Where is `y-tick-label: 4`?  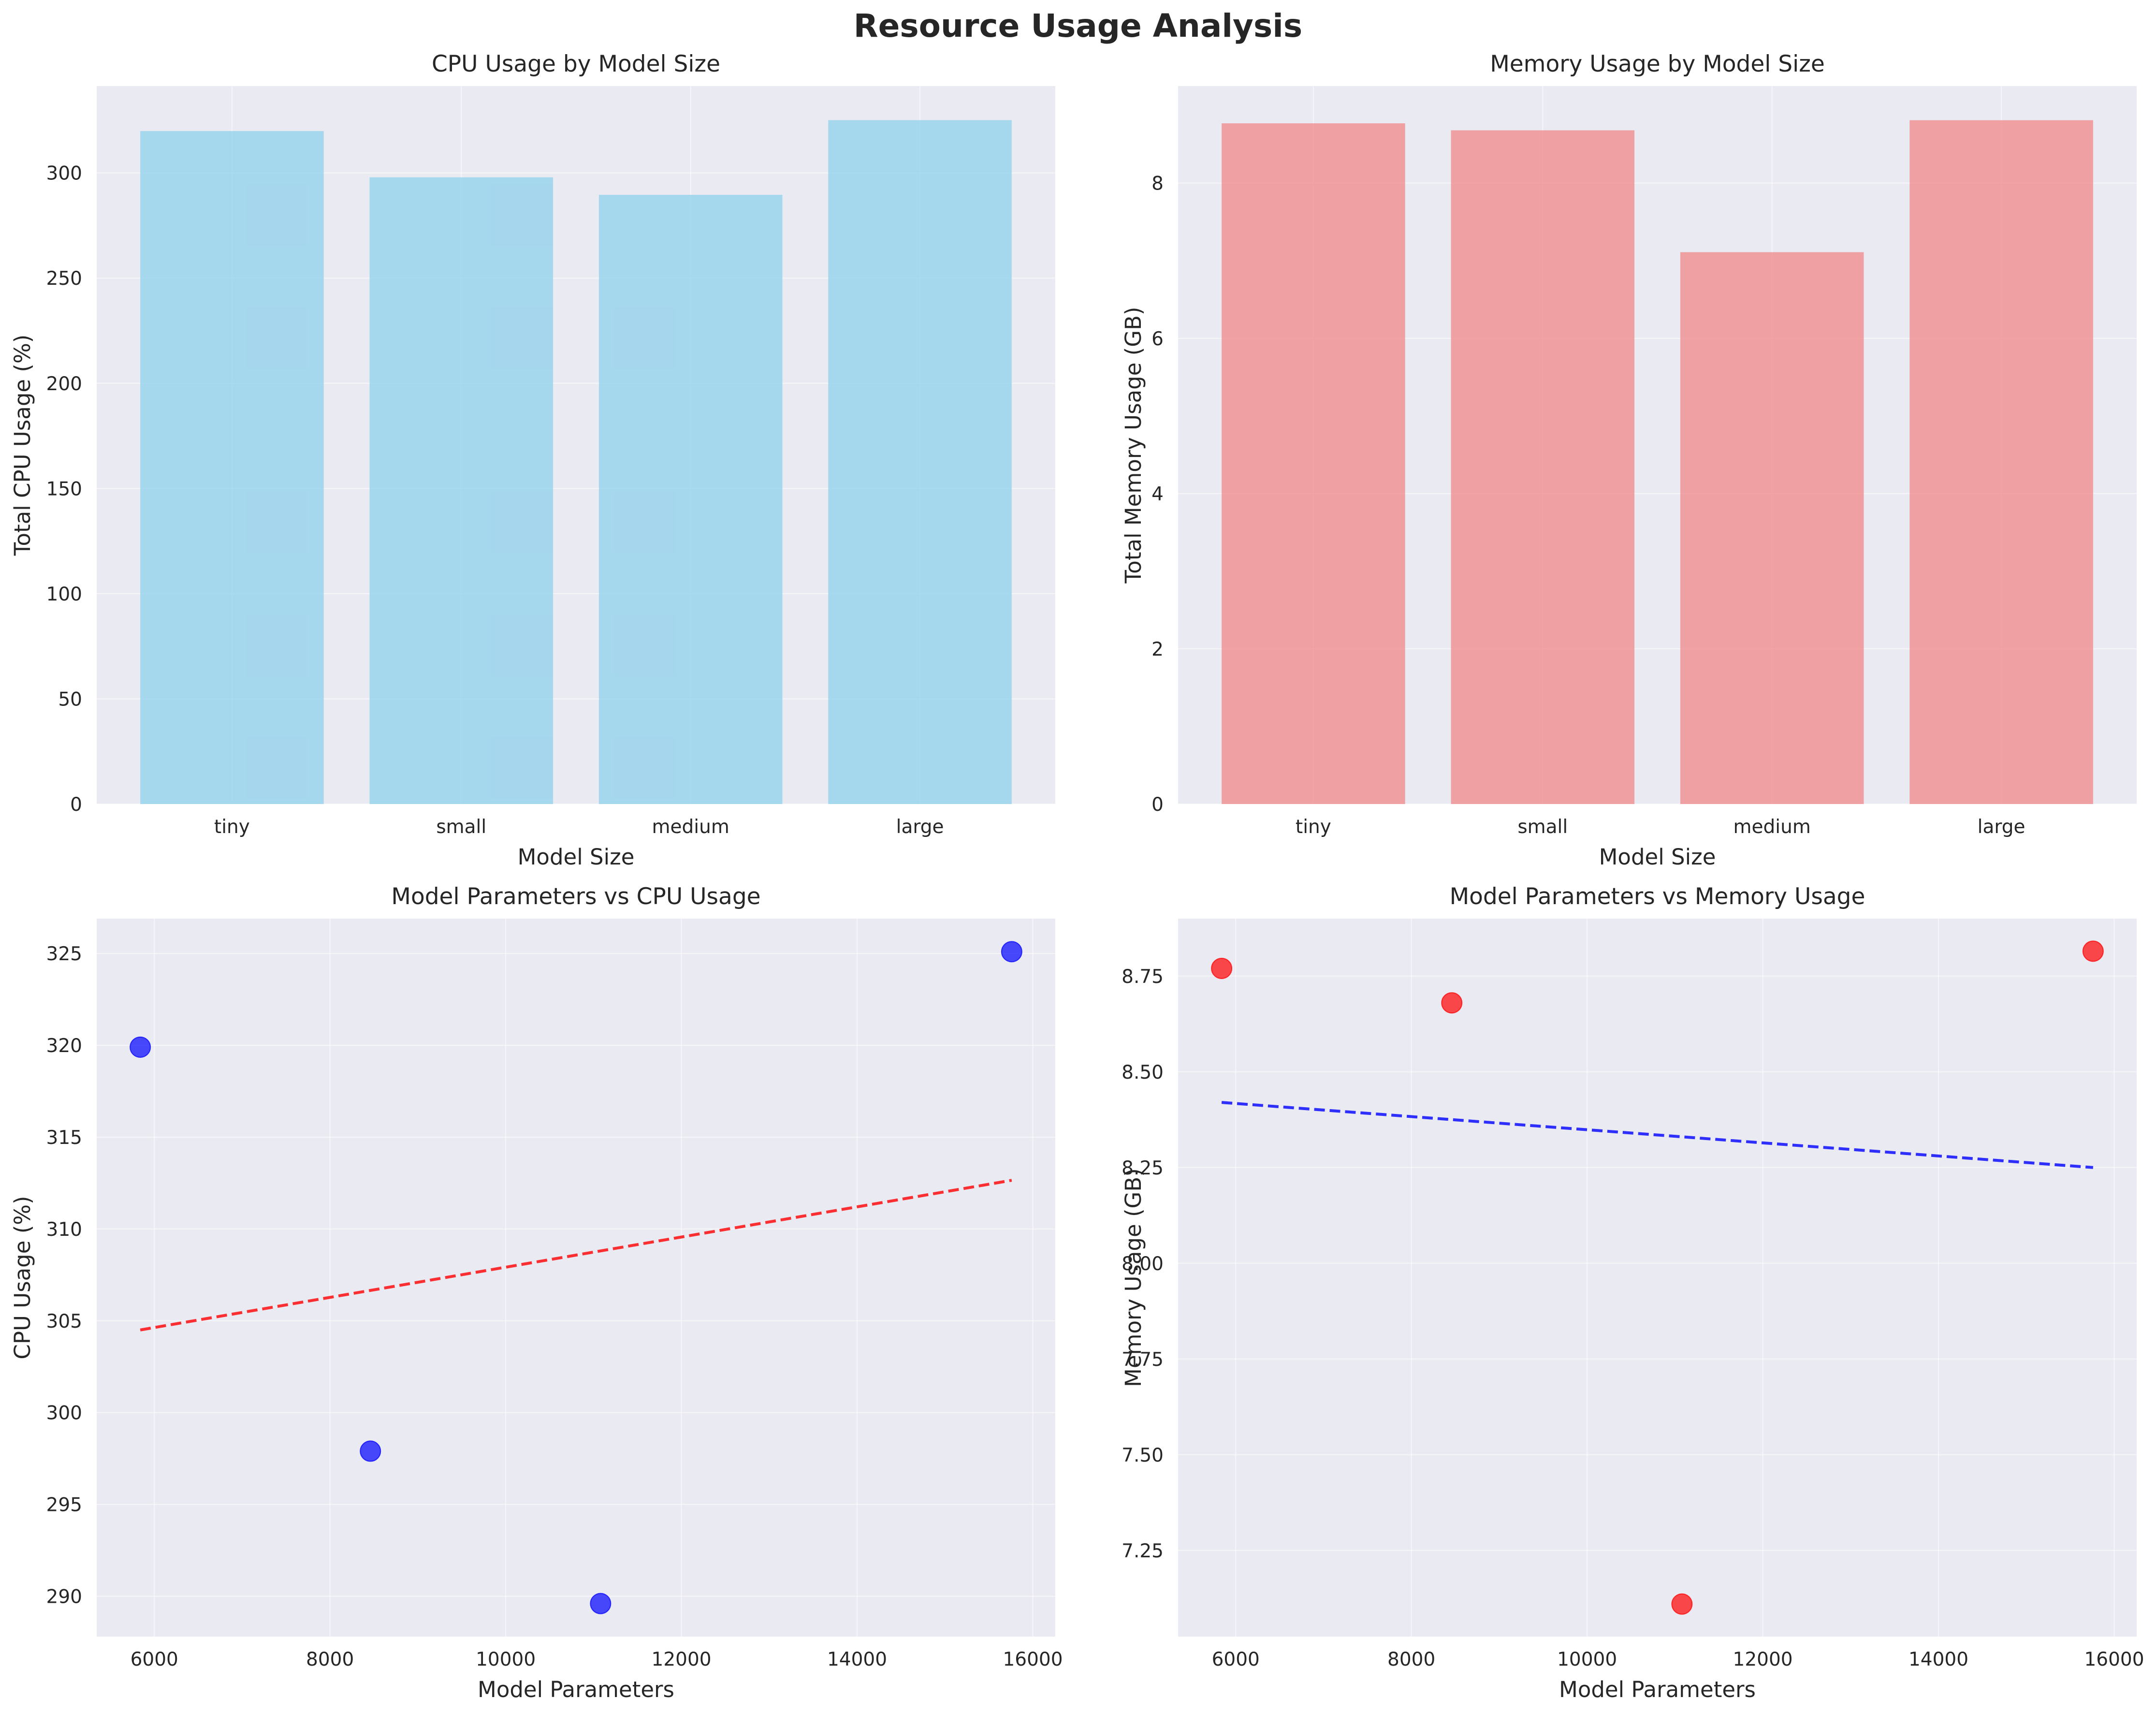 y-tick-label: 4 is located at coordinates (1157, 494).